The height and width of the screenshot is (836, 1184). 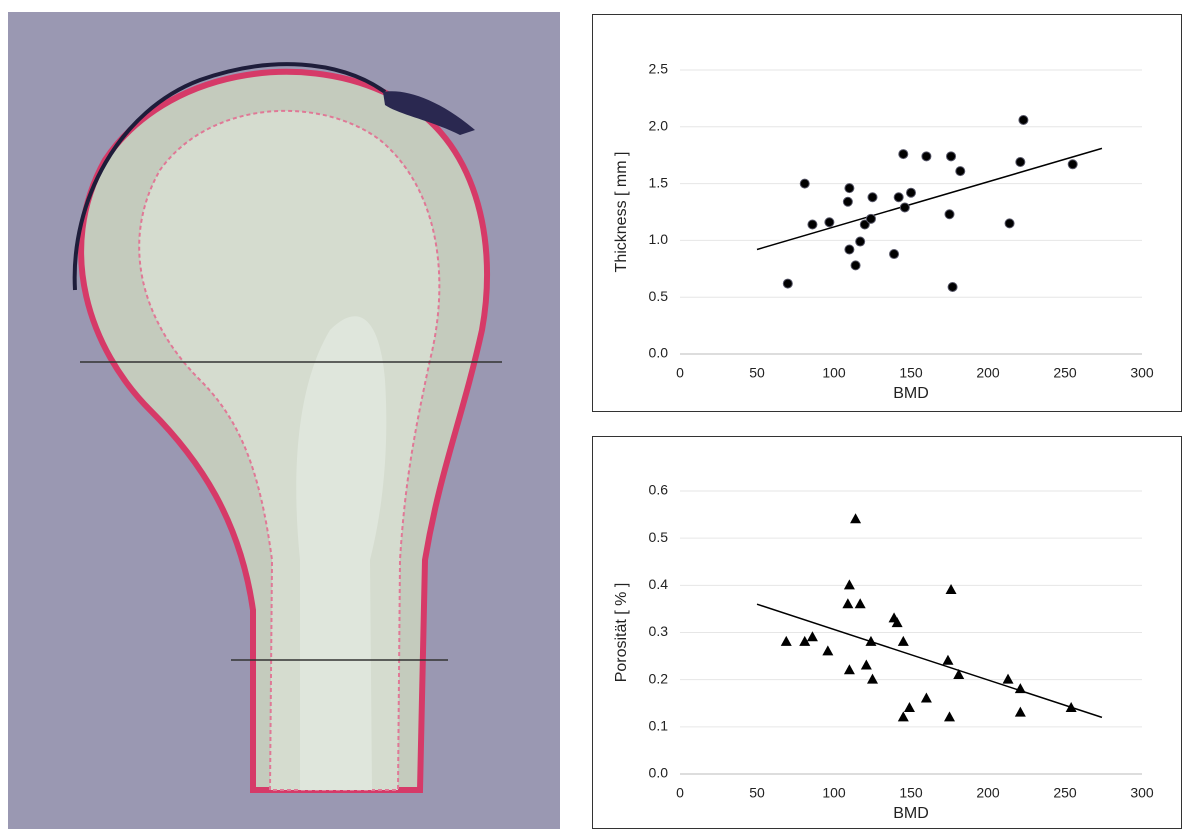 I want to click on y-tick-label: 1.0, so click(x=659, y=239).